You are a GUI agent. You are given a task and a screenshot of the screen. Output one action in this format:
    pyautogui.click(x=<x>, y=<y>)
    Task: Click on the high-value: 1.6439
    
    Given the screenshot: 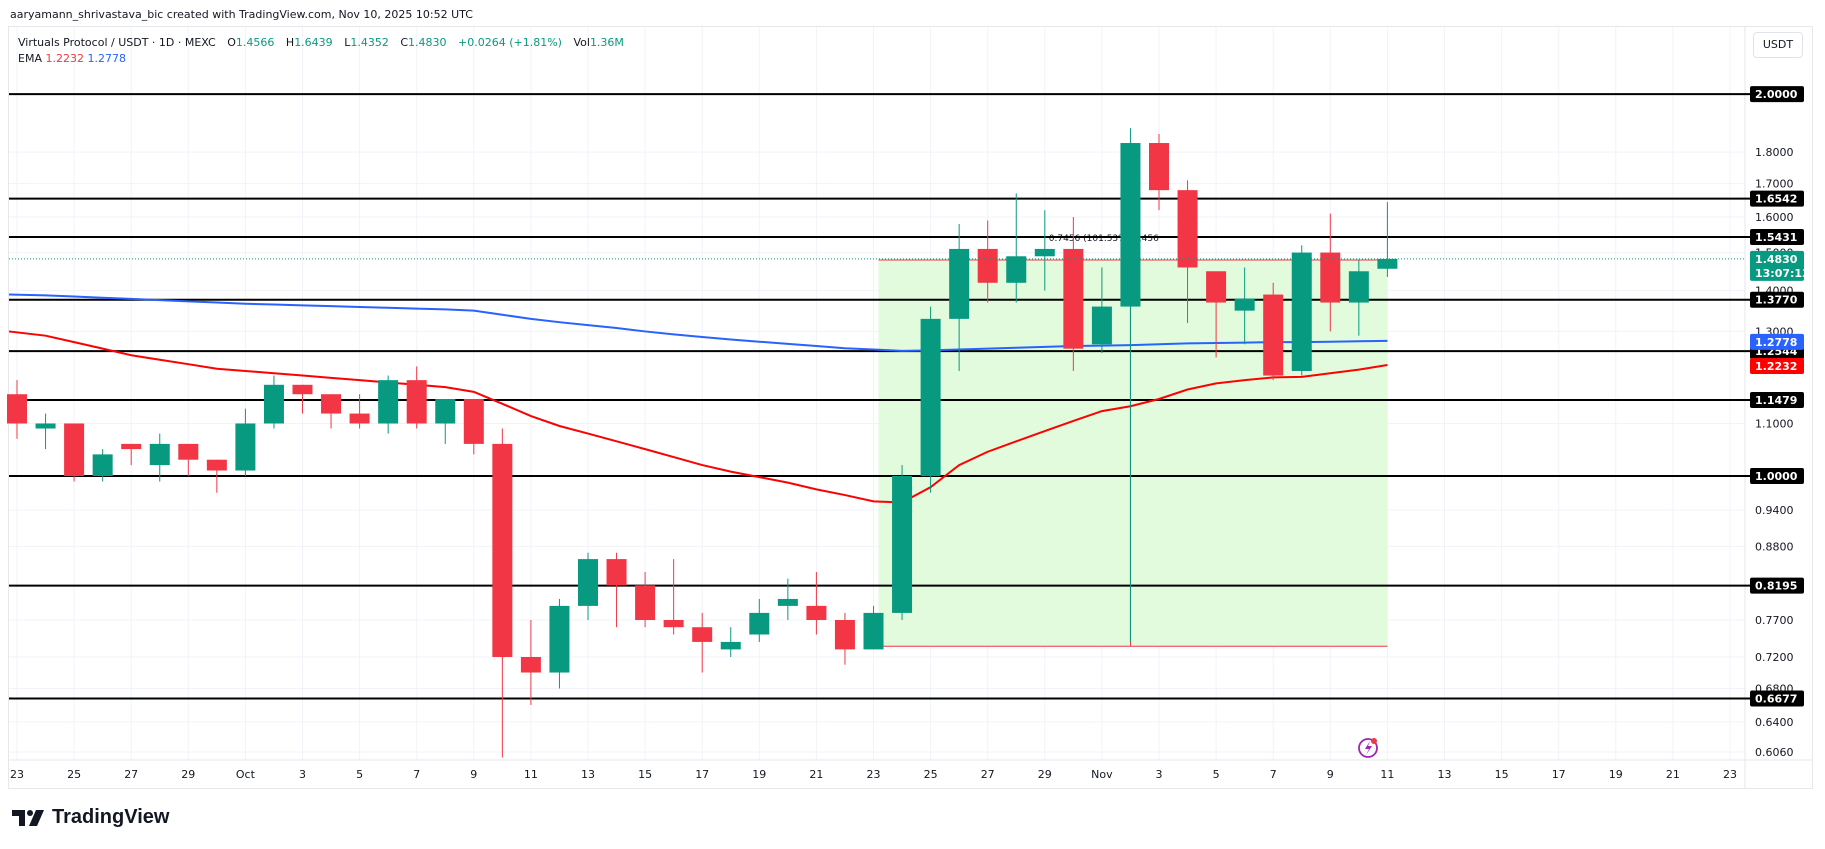 What is the action you would take?
    pyautogui.click(x=313, y=42)
    